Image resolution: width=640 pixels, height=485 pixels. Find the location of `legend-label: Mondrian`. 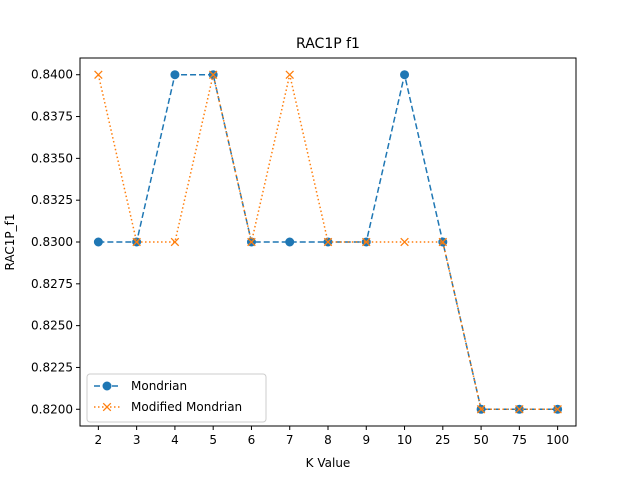

legend-label: Mondrian is located at coordinates (159, 386).